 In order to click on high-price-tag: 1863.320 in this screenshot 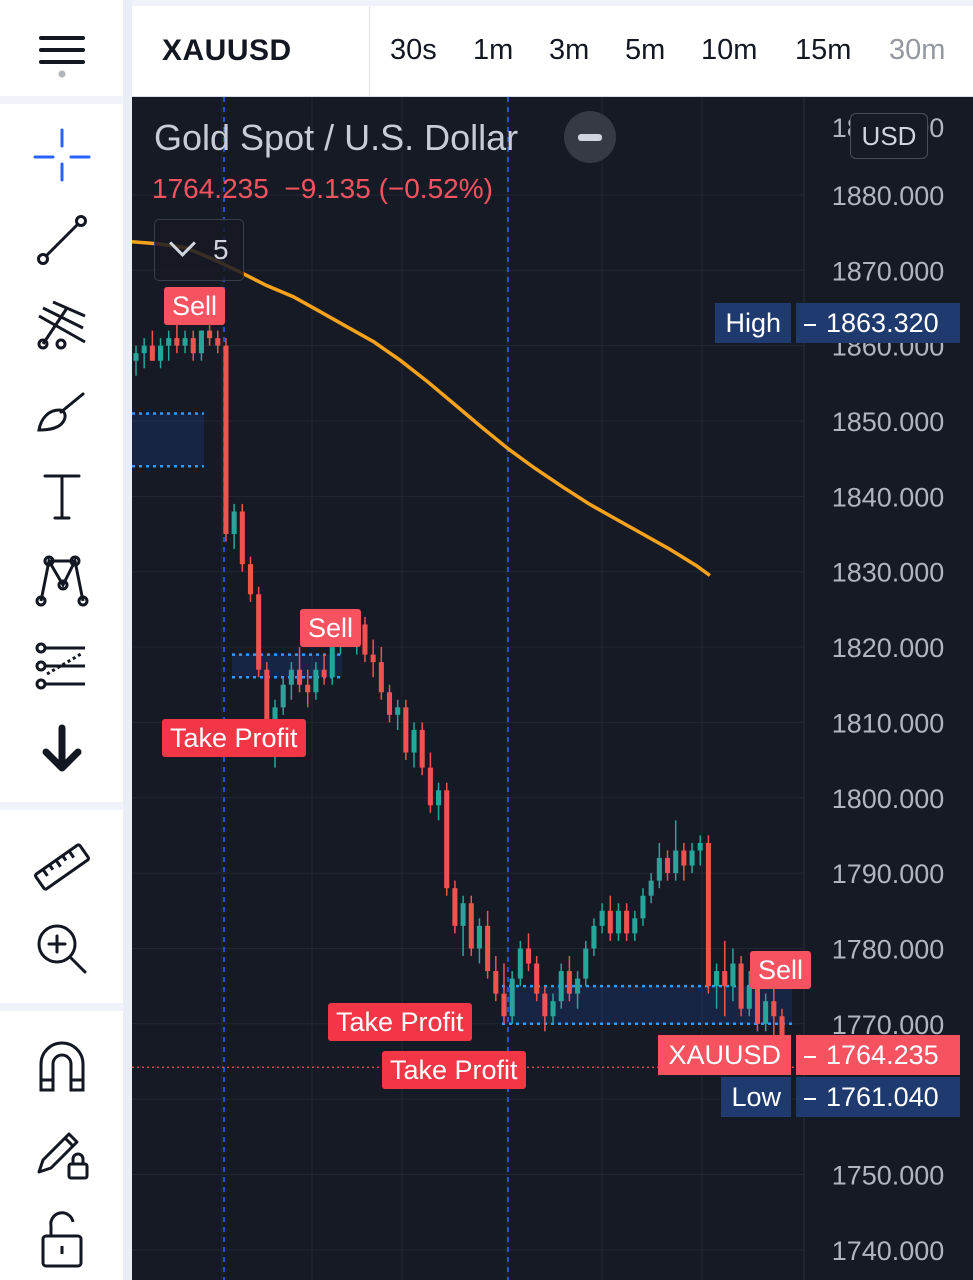, I will do `click(878, 323)`.